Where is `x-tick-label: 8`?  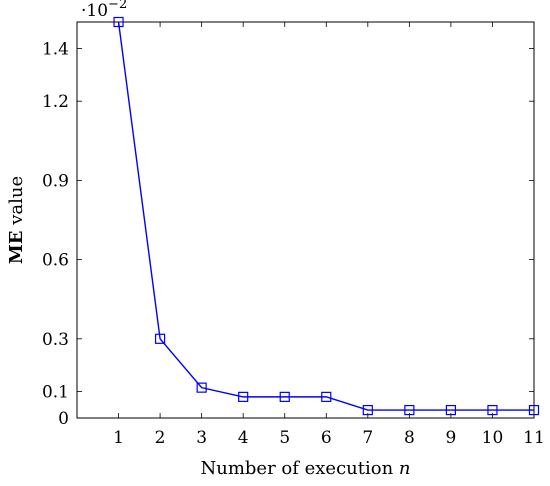
x-tick-label: 8 is located at coordinates (409, 438).